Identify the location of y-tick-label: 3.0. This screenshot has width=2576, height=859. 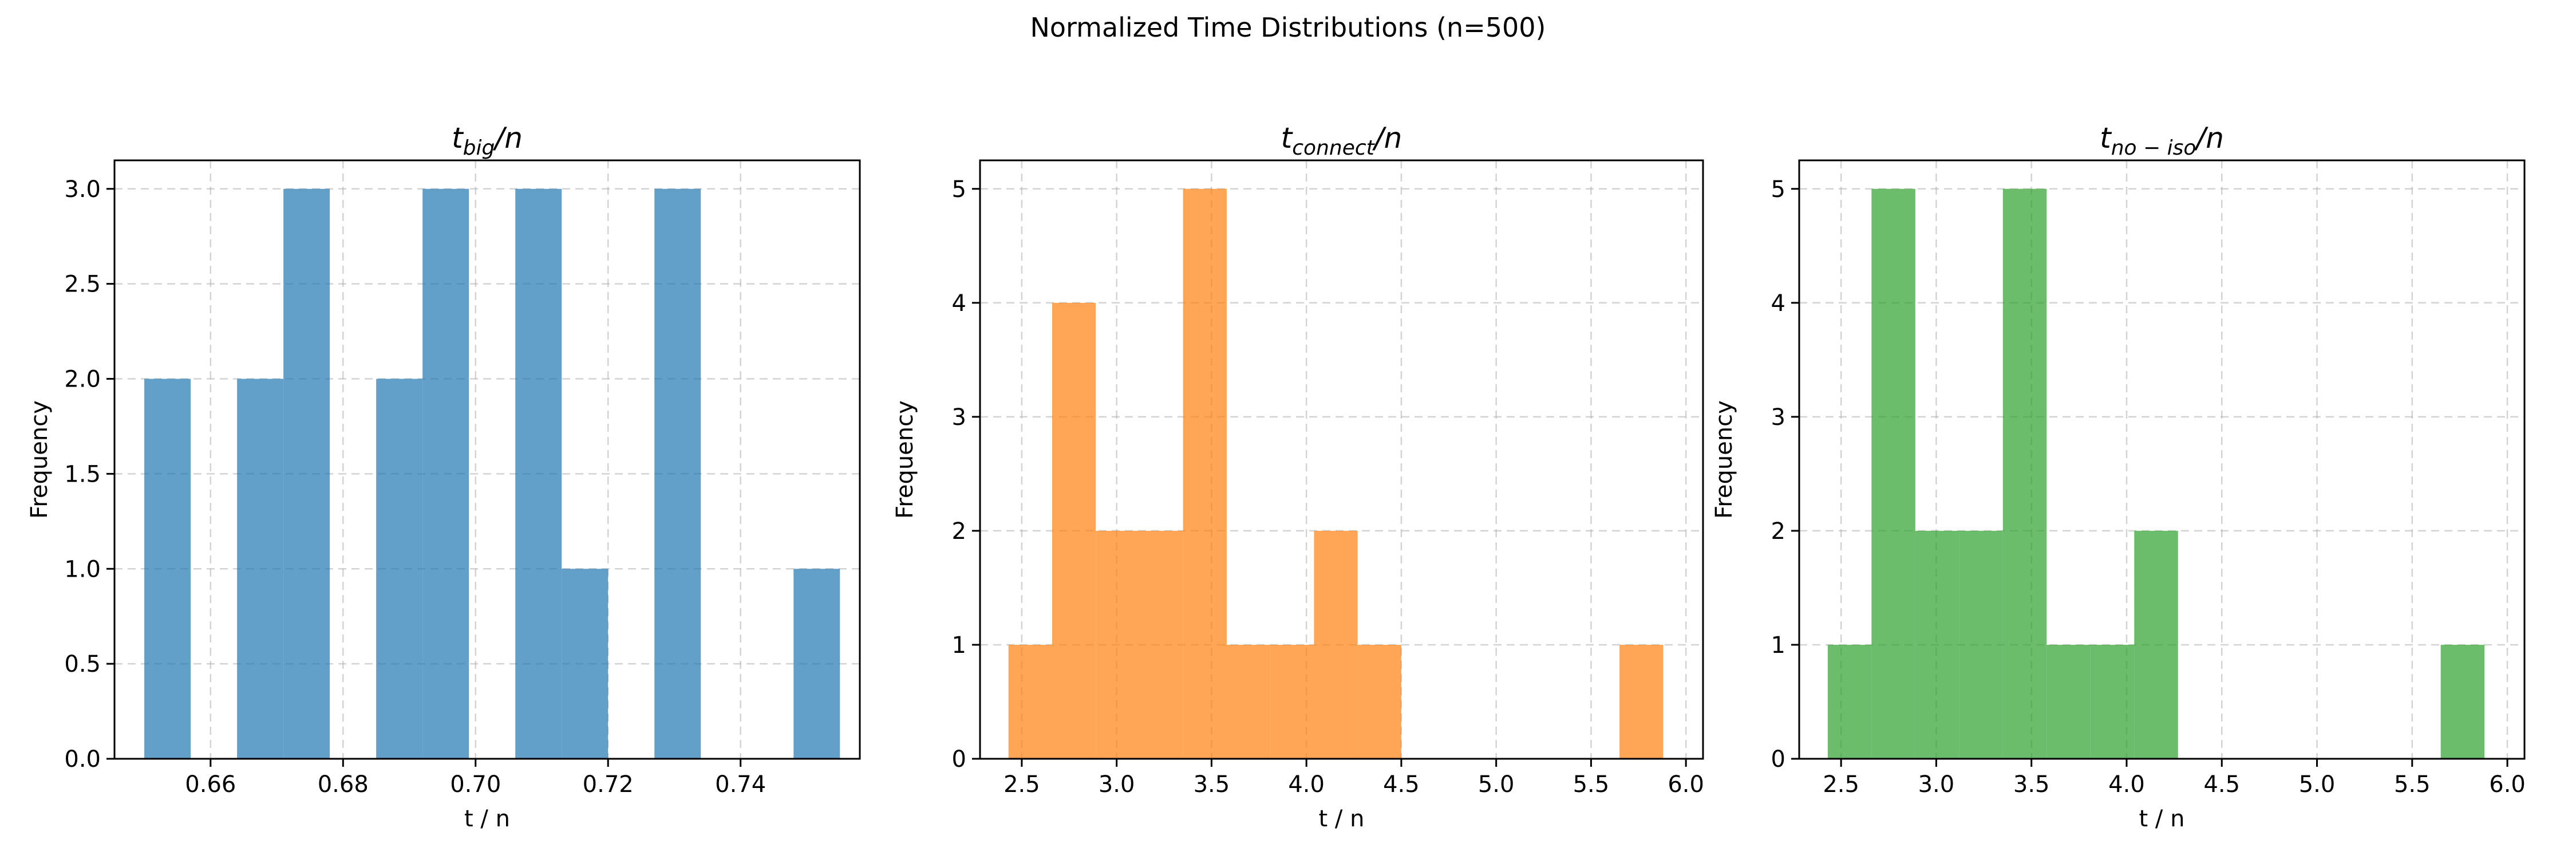
(82, 189).